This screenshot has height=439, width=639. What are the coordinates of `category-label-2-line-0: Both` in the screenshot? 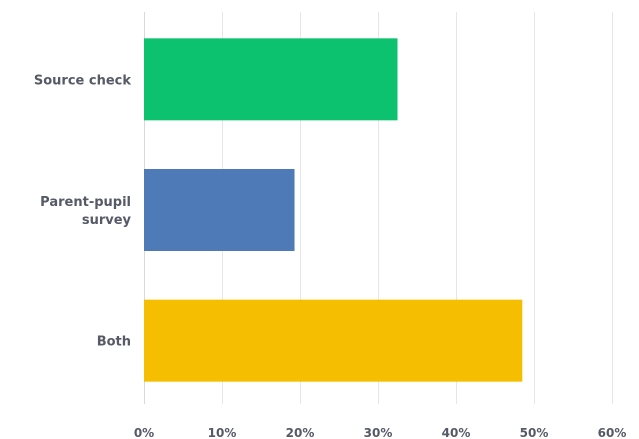 It's located at (114, 342).